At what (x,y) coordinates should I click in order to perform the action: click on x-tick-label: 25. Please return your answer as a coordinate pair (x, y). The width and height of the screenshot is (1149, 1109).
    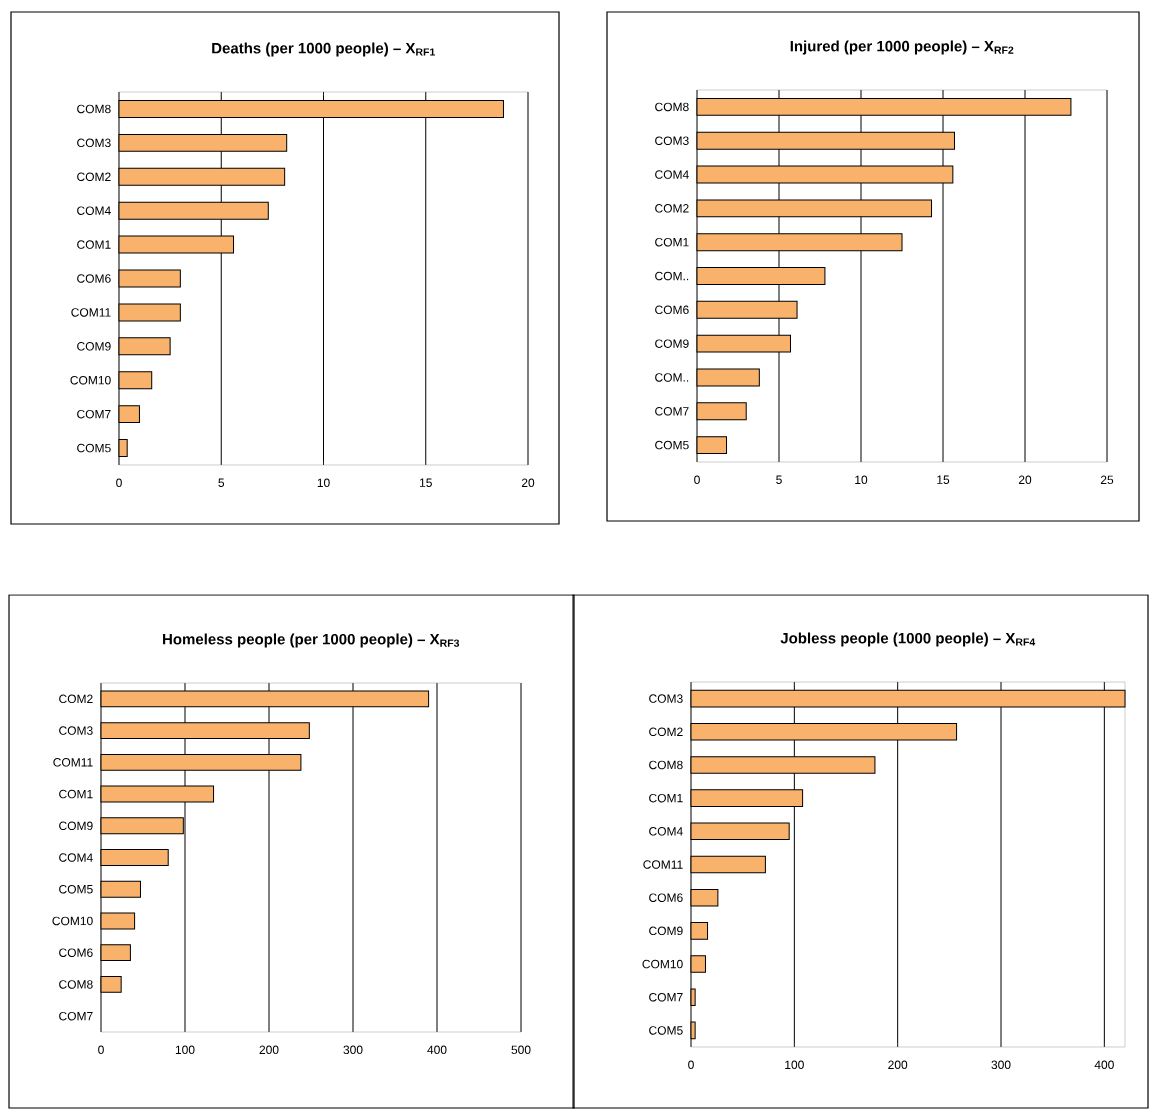
    Looking at the image, I should click on (1107, 480).